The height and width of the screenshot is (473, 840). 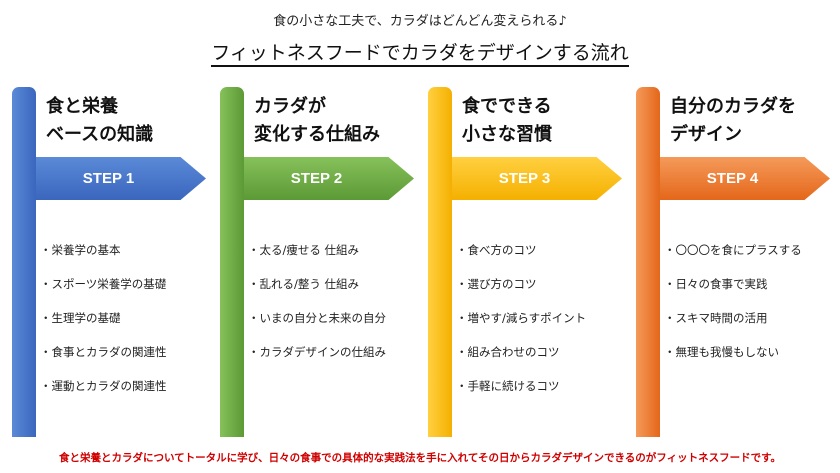 I want to click on list-item: ・カラダデザインの仕組み, so click(x=317, y=352).